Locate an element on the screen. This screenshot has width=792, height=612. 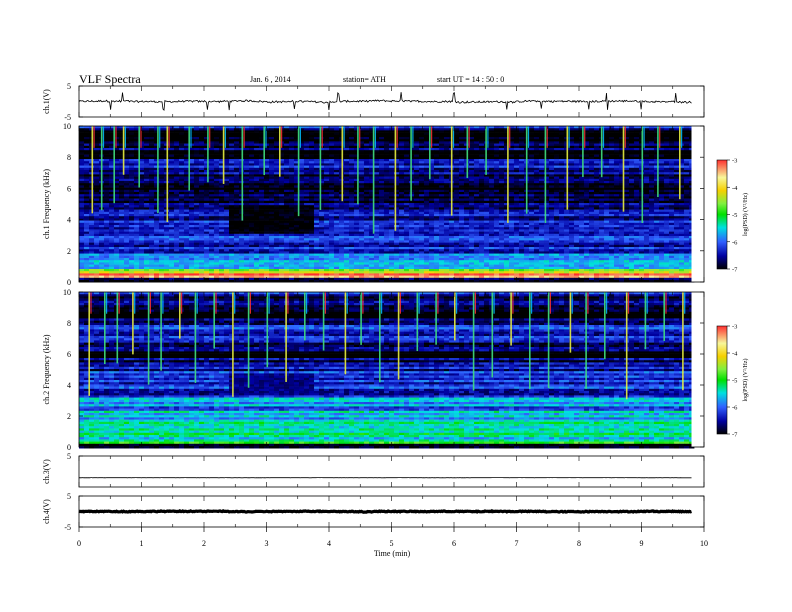
ch4-waveform-panel: 5 -5 ch.4(V) is located at coordinates (373, 512).